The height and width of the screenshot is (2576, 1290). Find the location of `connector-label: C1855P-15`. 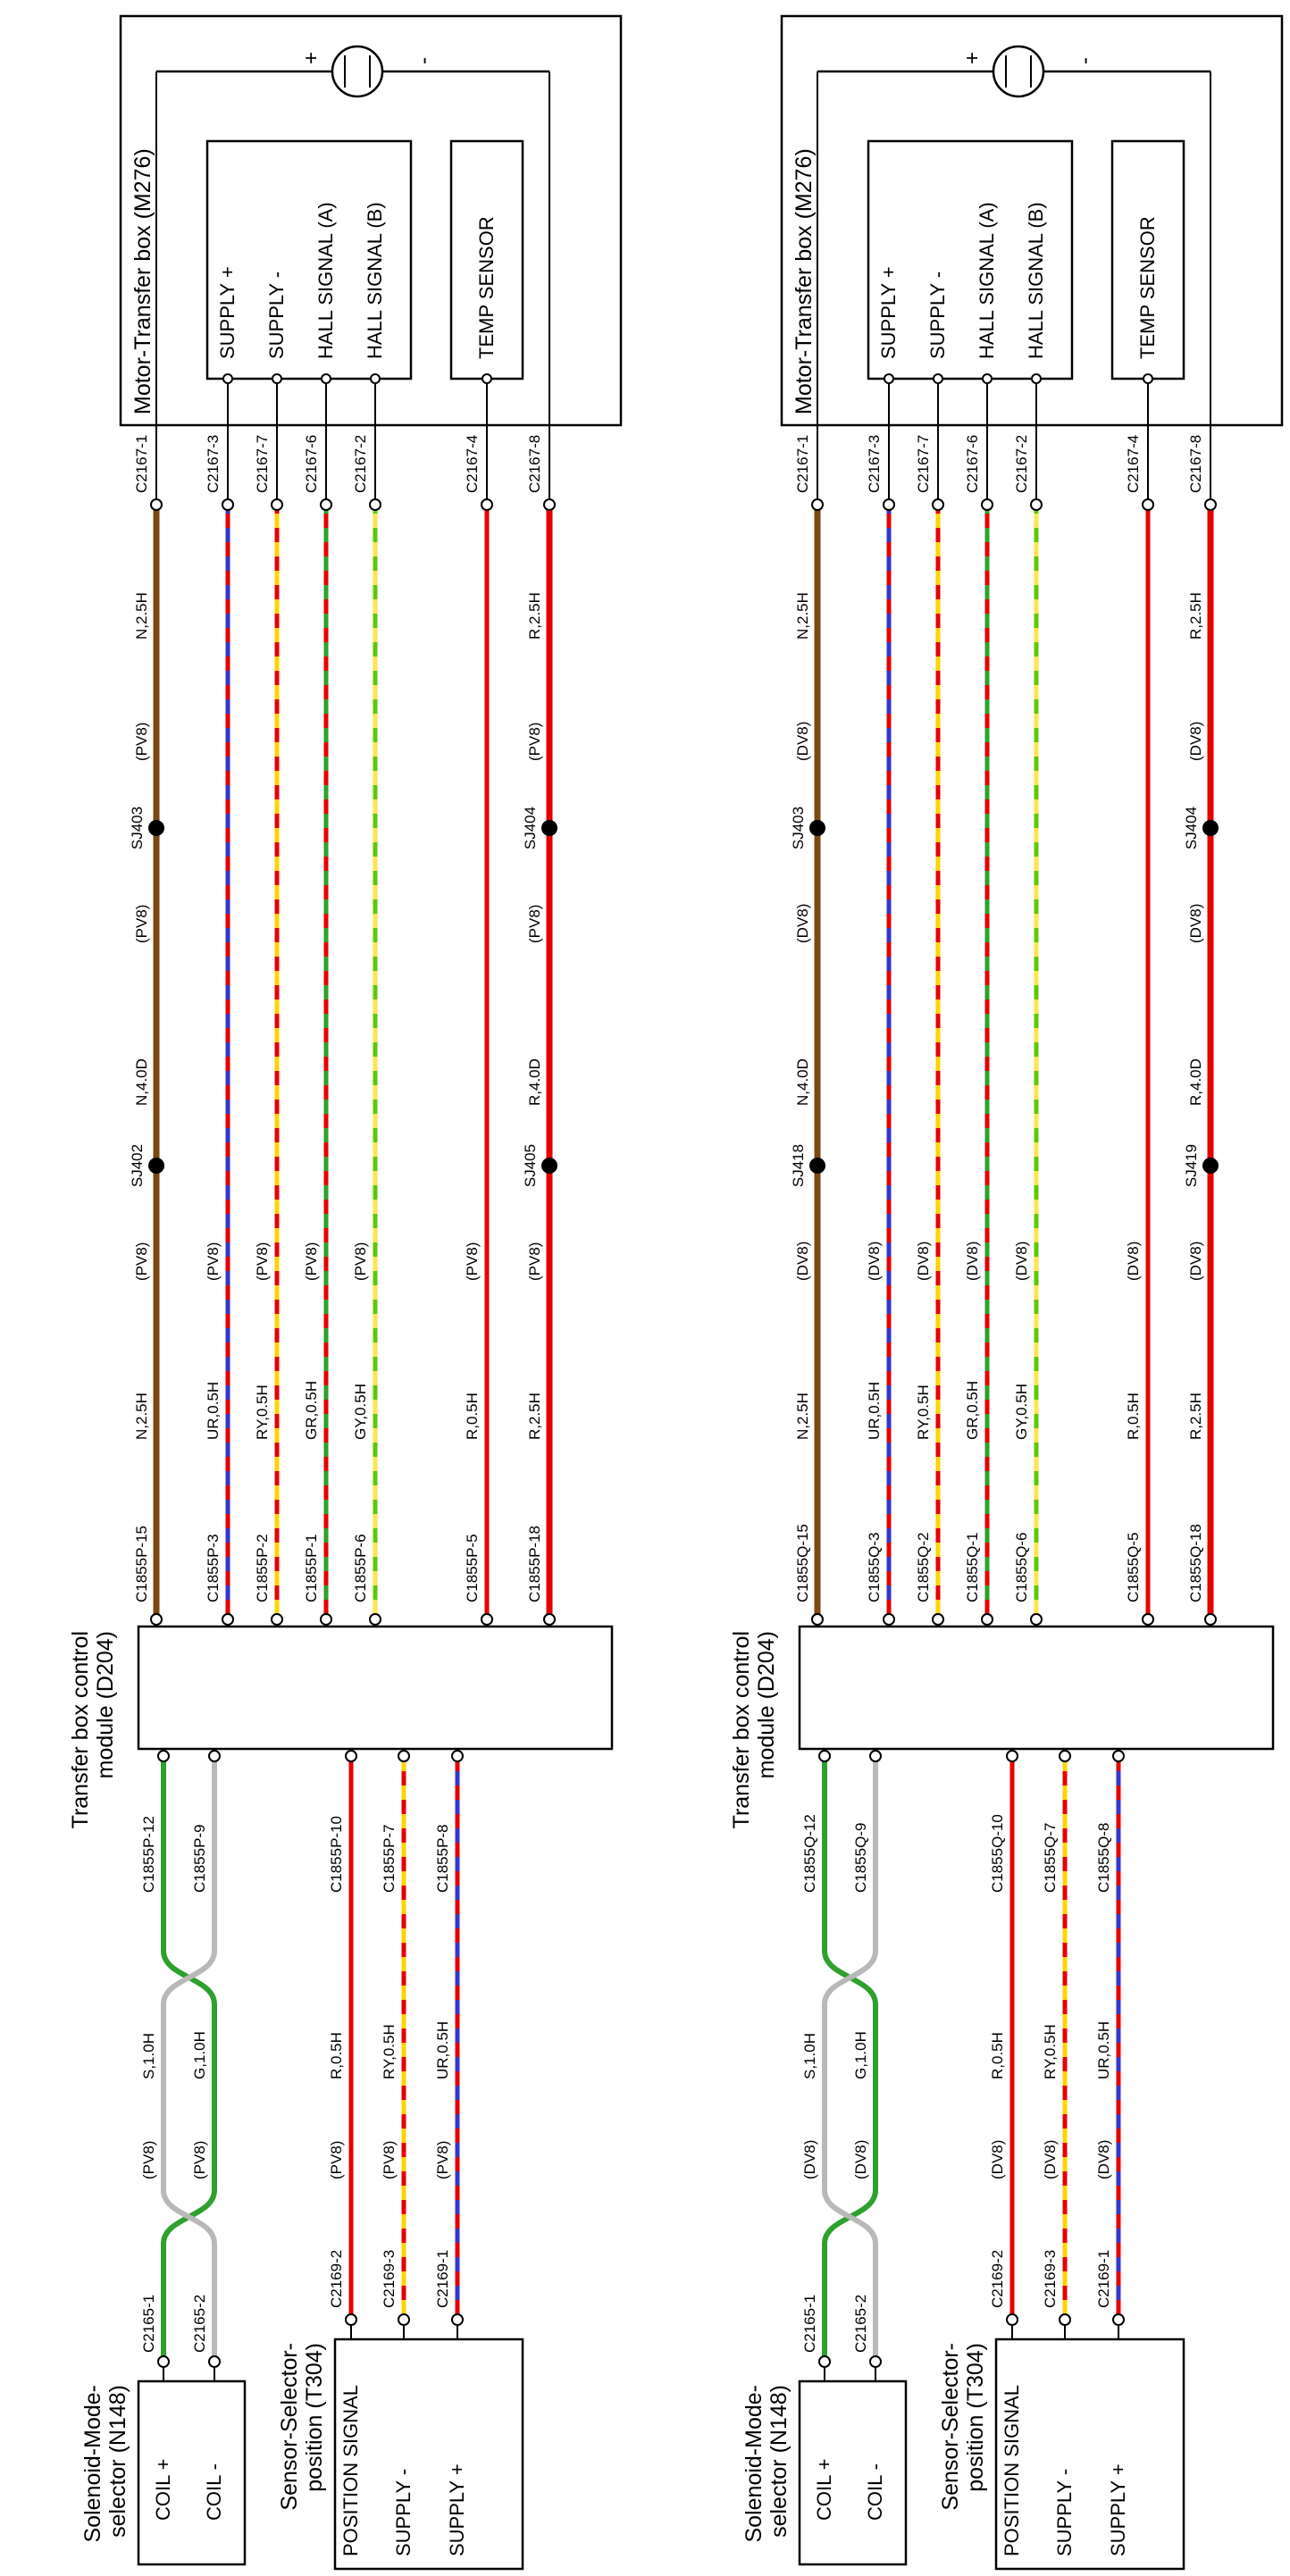

connector-label: C1855P-15 is located at coordinates (141, 1564).